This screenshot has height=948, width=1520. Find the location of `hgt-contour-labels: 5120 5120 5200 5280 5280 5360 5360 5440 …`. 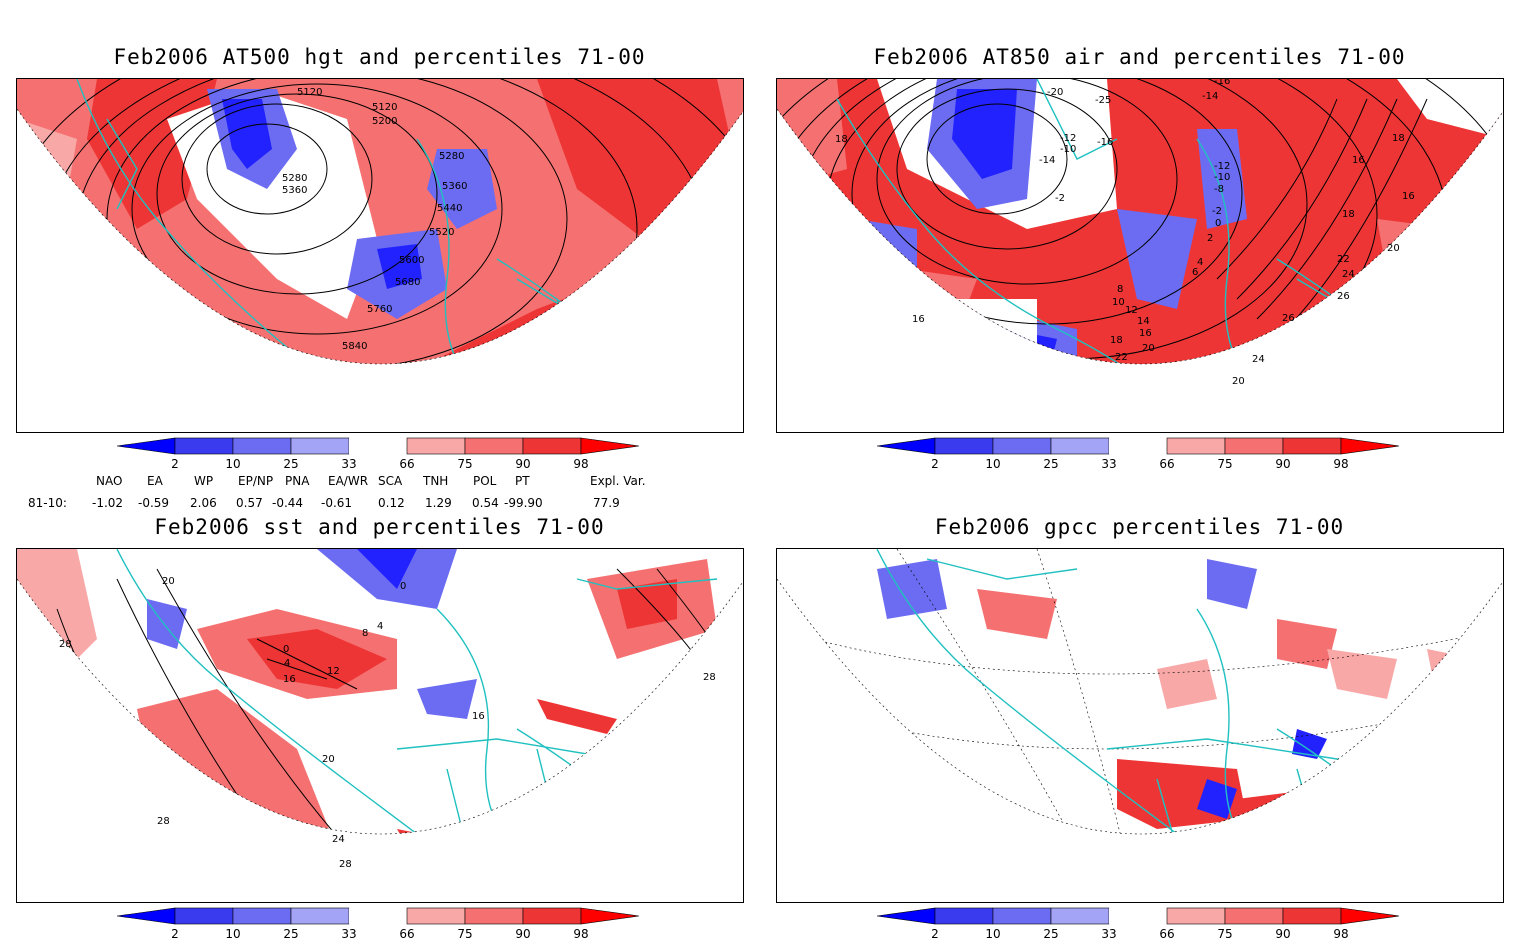

hgt-contour-labels: 5120 5120 5200 5280 5280 5360 5360 5440 … is located at coordinates (374, 219).